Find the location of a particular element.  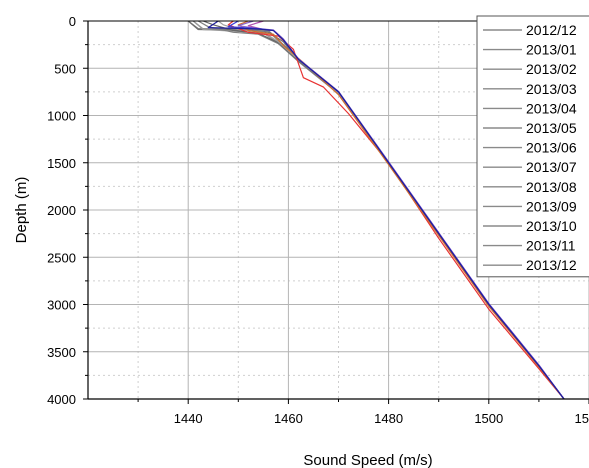

y-tick-label: 3000 is located at coordinates (61, 305).